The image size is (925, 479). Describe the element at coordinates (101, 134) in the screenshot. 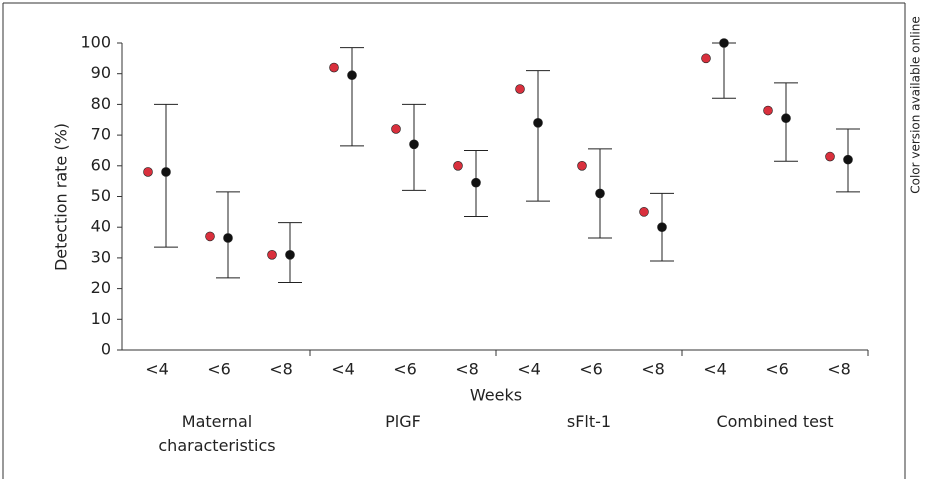

I see `y-tick-label: 70` at that location.